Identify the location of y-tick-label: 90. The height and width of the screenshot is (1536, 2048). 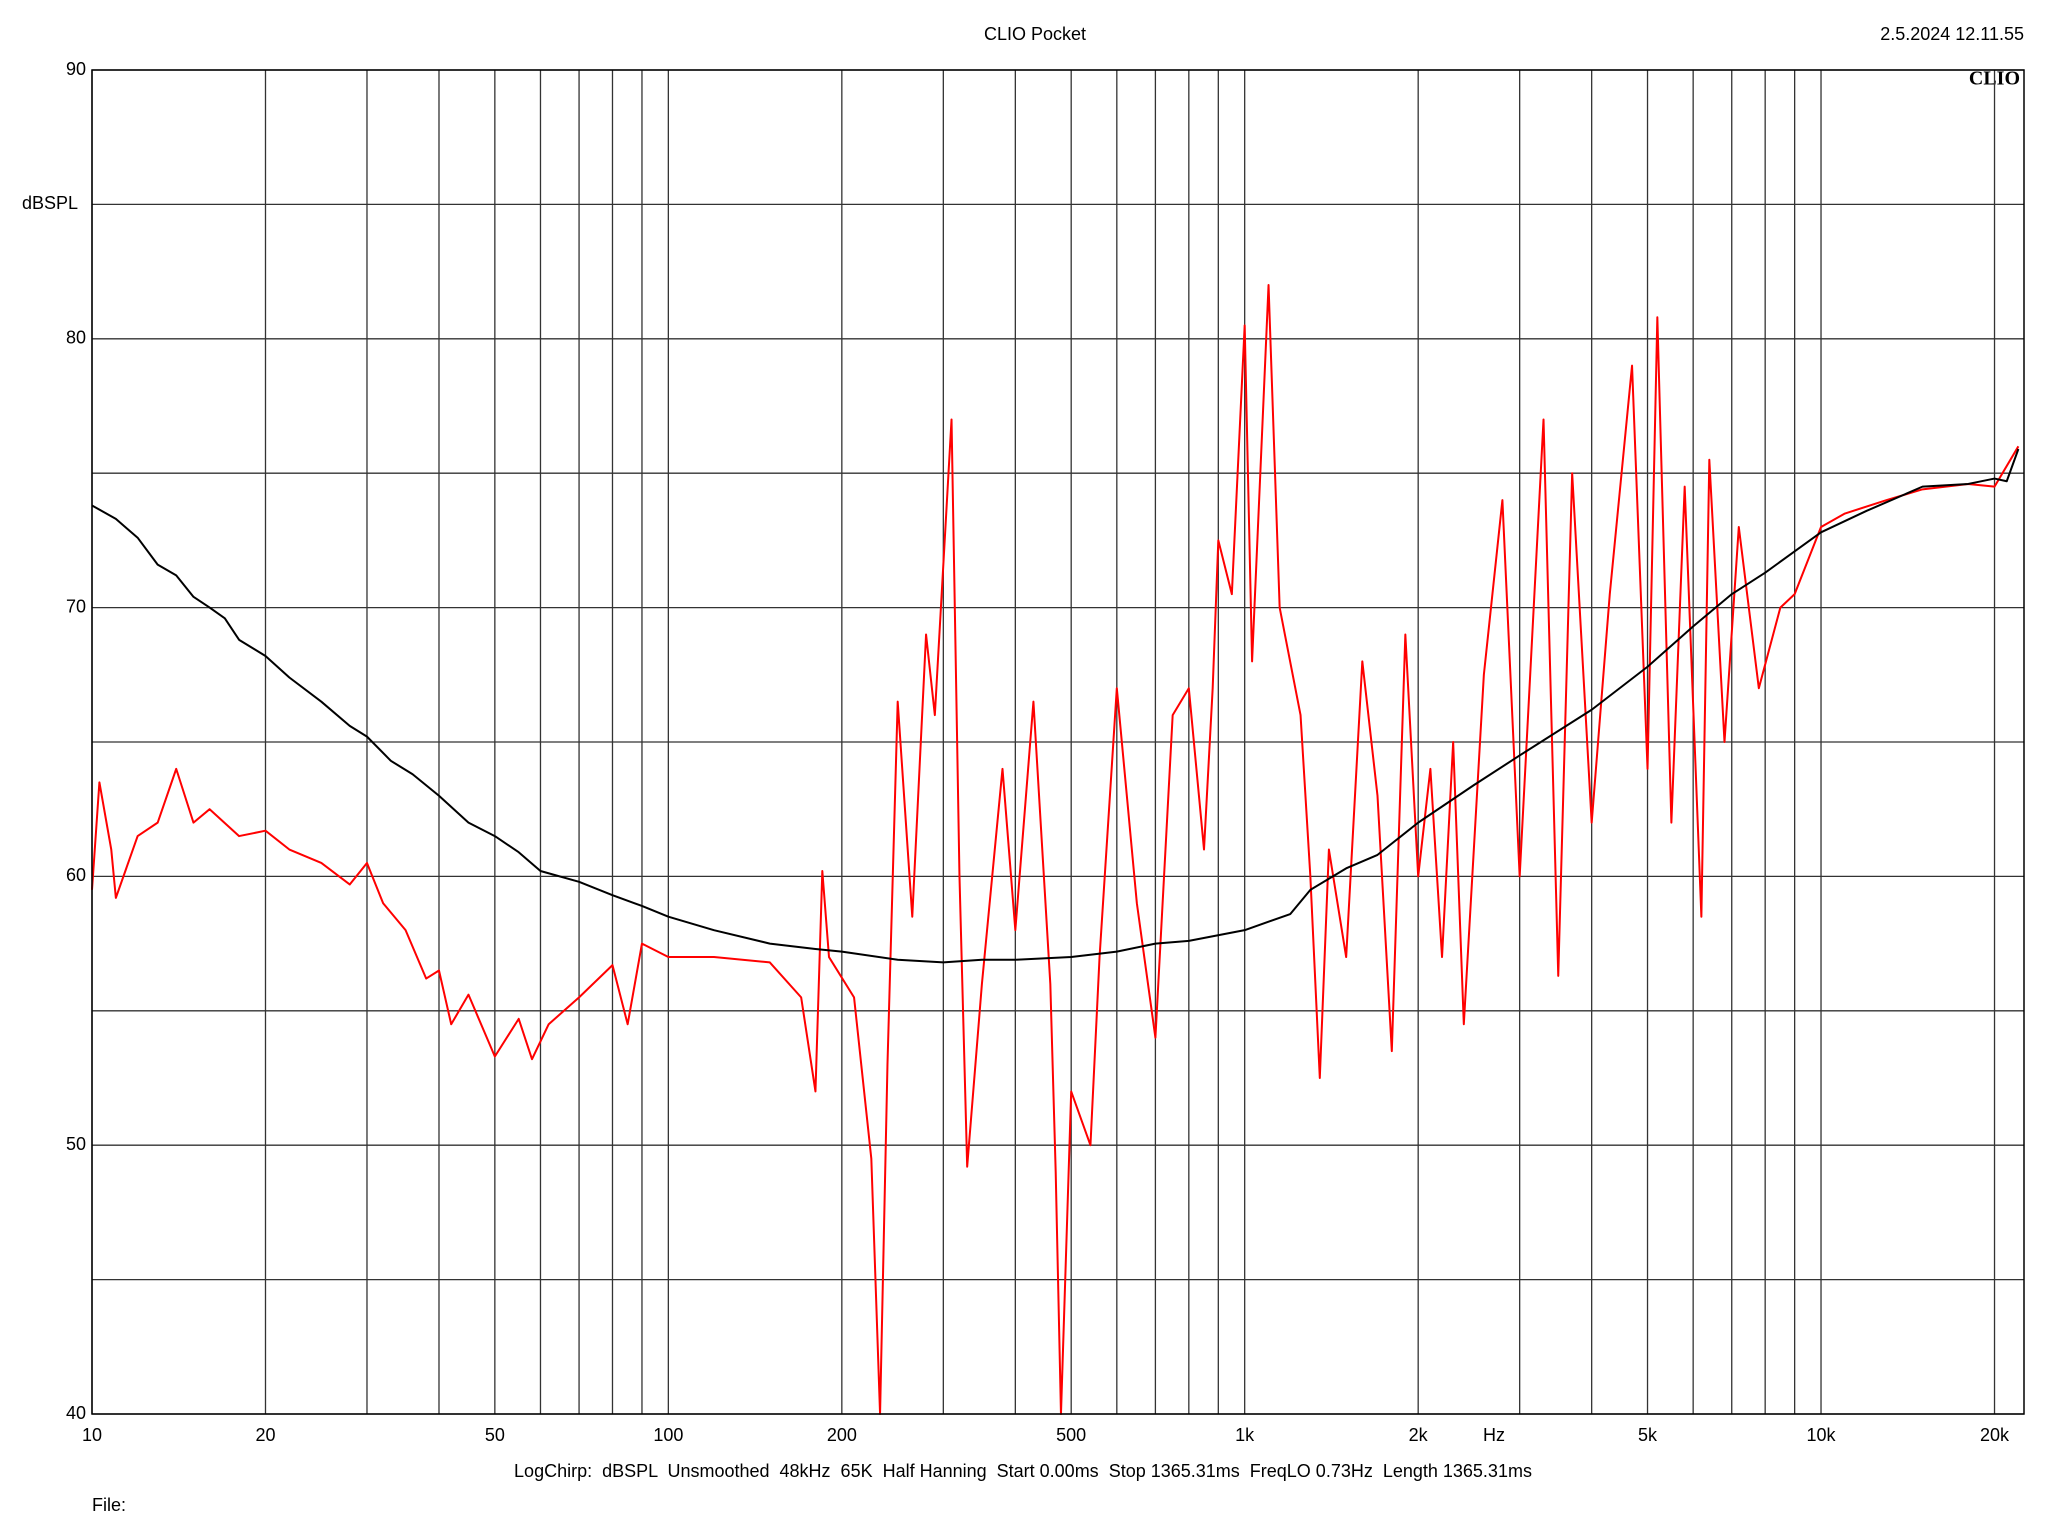
(76, 69).